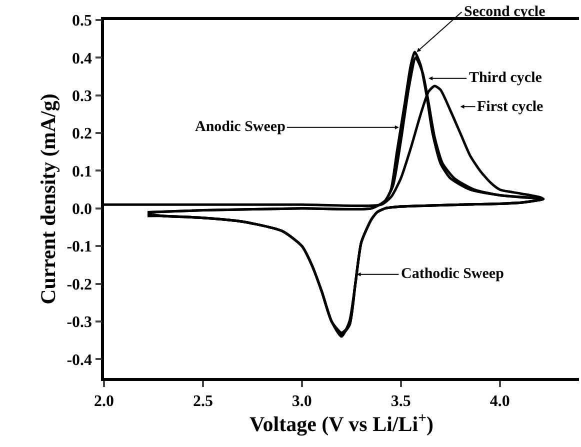  What do you see at coordinates (79, 323) in the screenshot?
I see `y-tick-label: -0.3` at bounding box center [79, 323].